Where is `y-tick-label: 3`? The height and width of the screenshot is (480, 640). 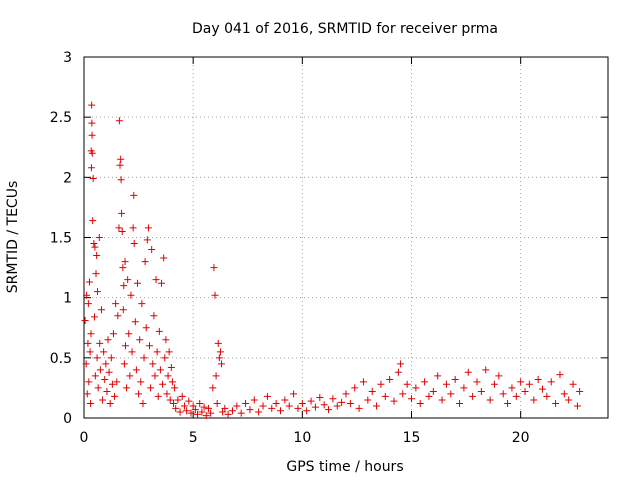
y-tick-label: 3 is located at coordinates (67, 58).